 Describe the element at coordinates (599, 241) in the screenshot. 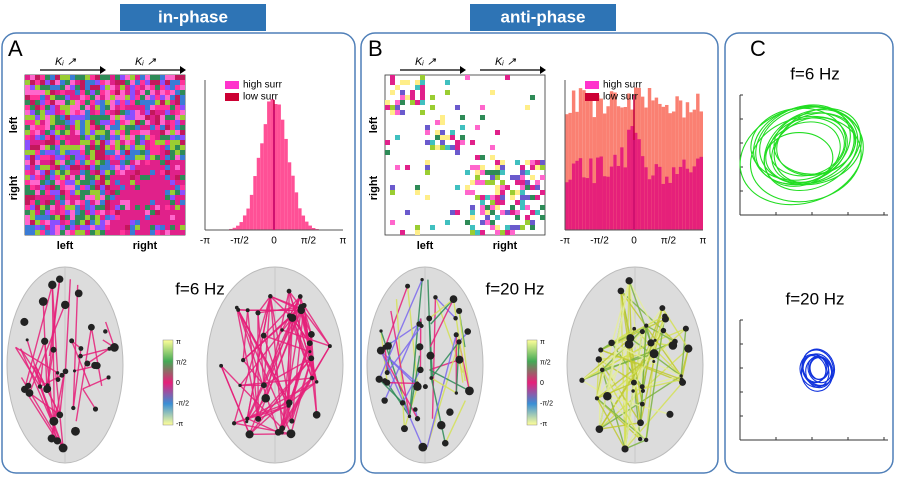

I see `hist-tick-label: -π/2` at that location.